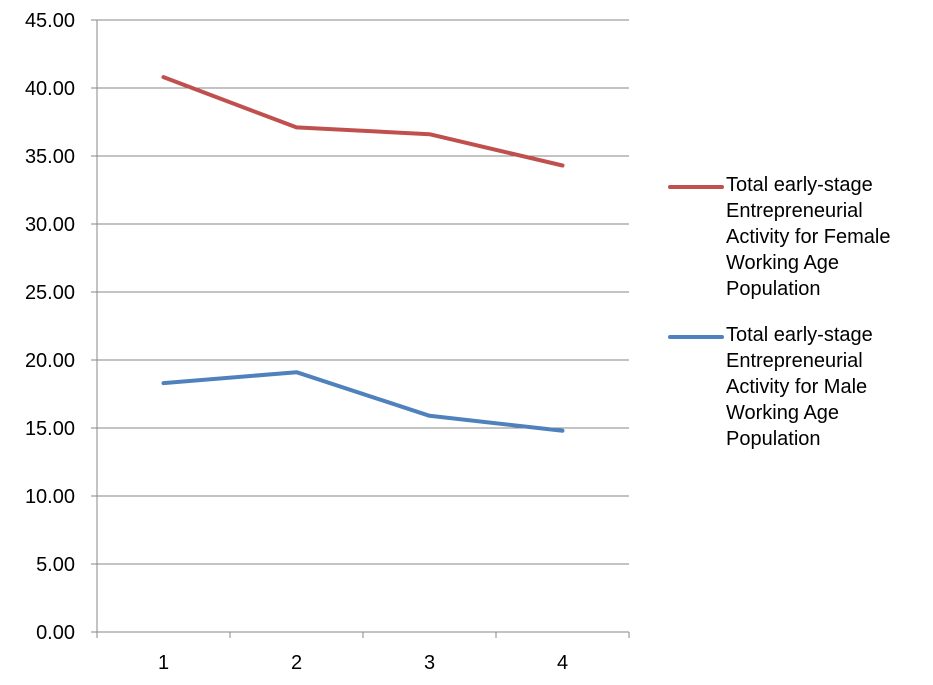 This screenshot has width=933, height=685. I want to click on y-tick-label-7: 35.00, so click(50, 157).